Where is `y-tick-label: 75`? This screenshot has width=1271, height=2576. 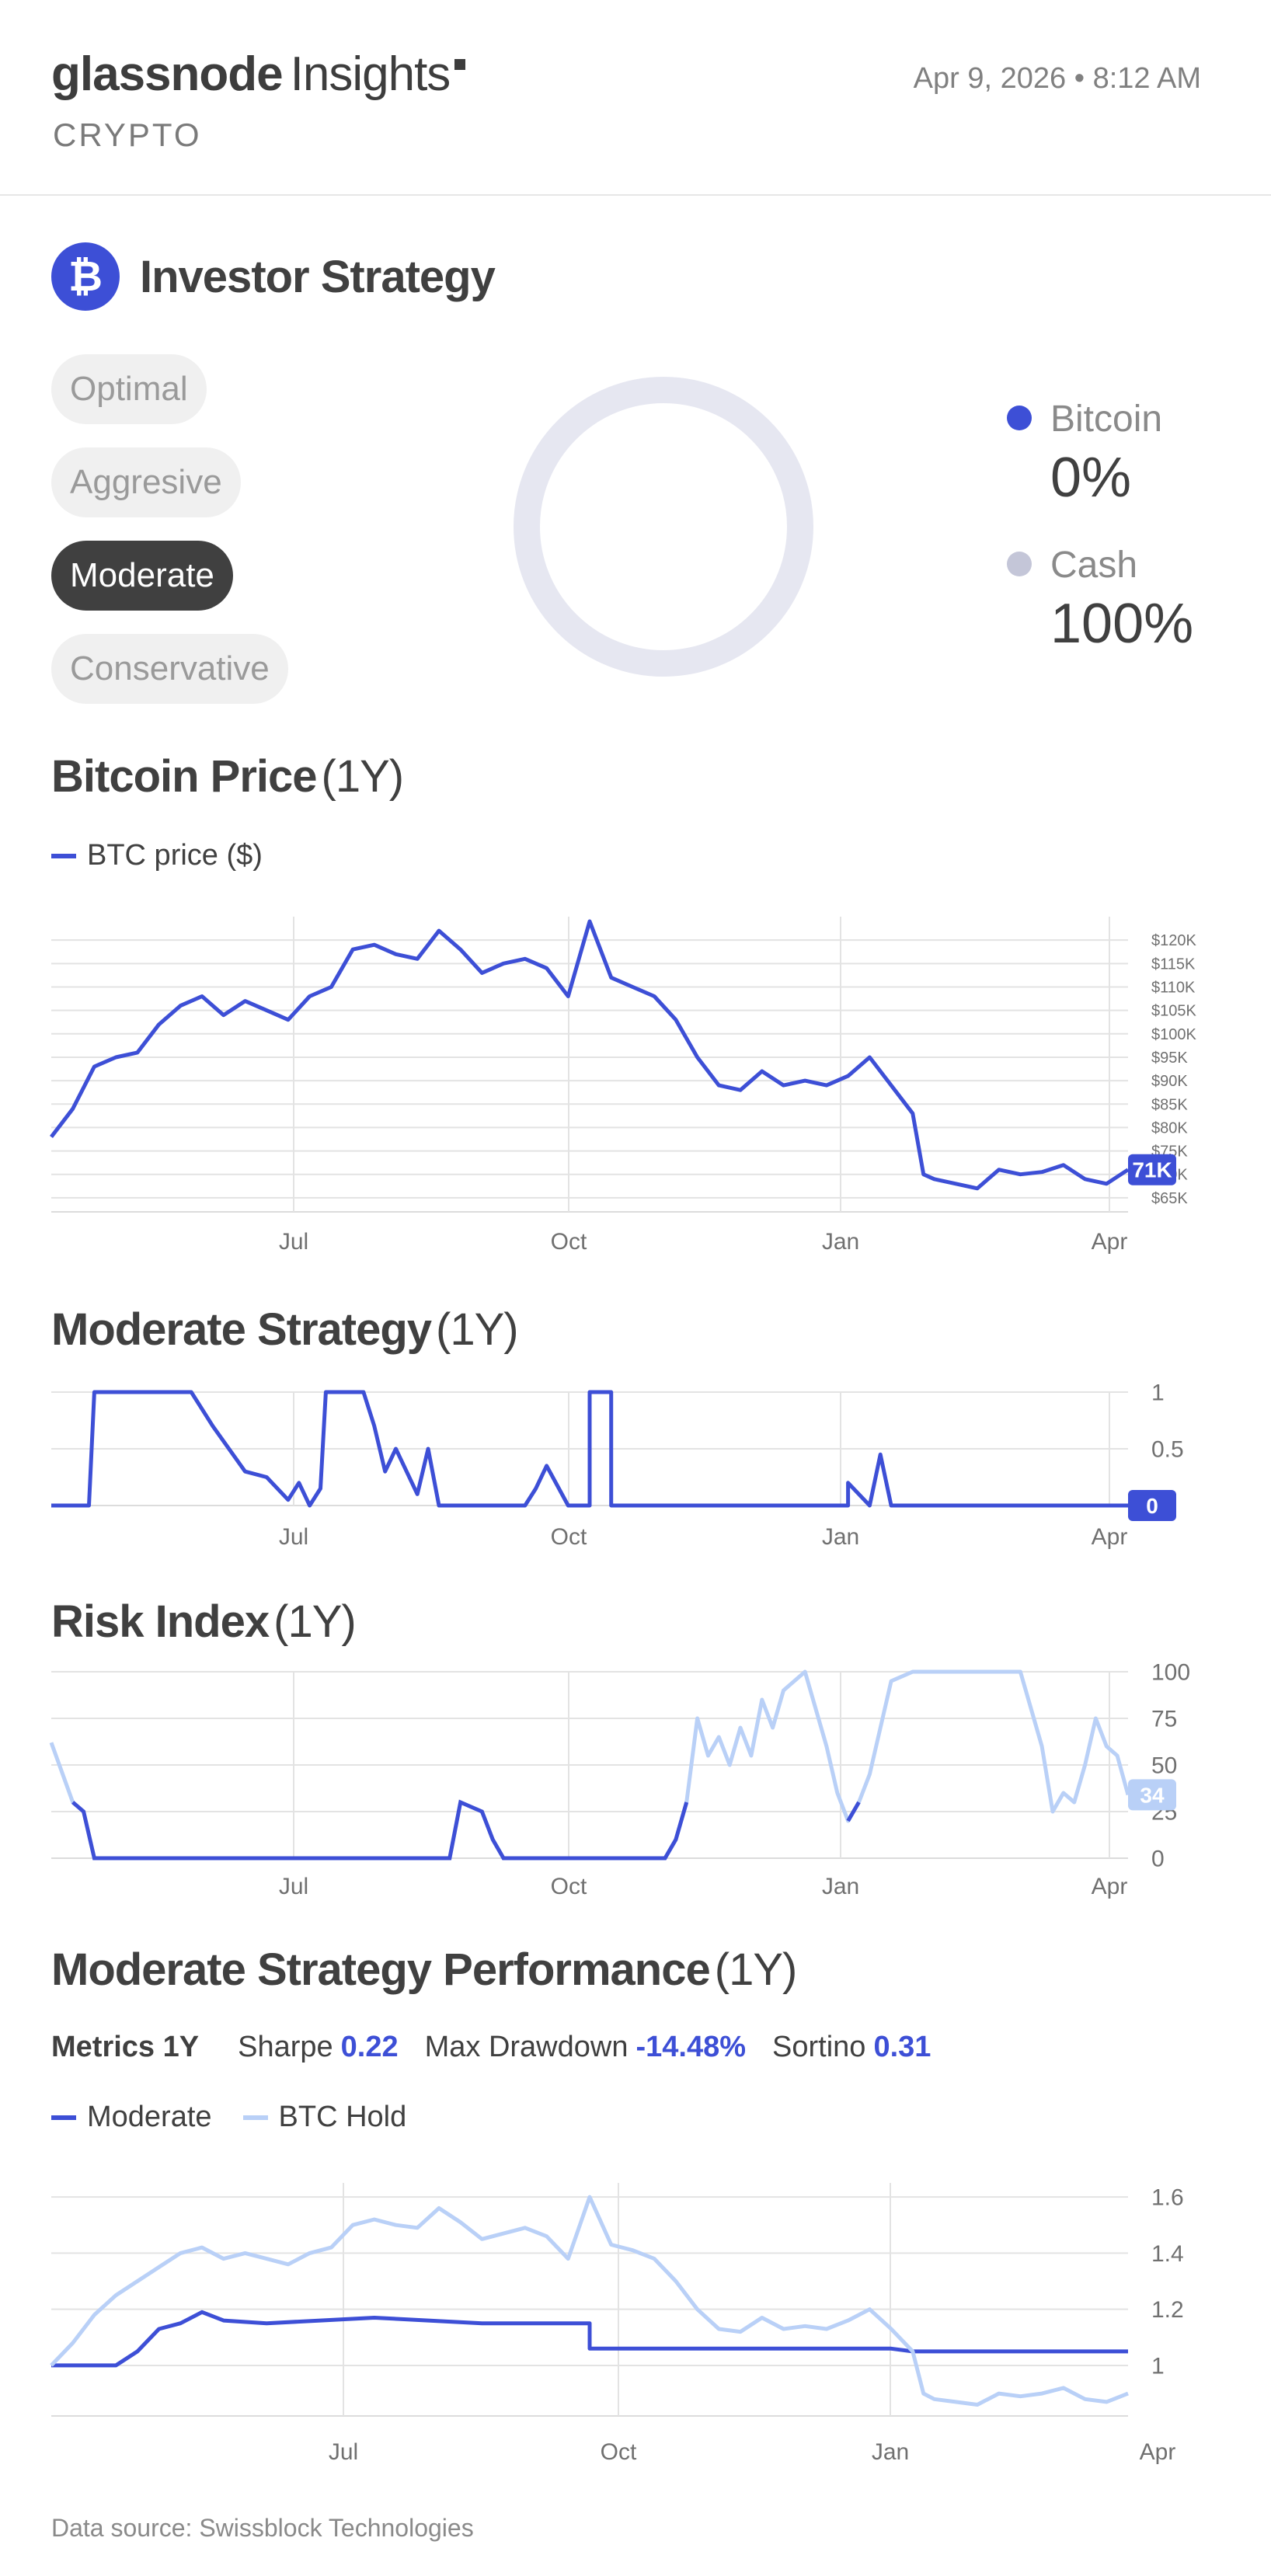 y-tick-label: 75 is located at coordinates (1164, 1719).